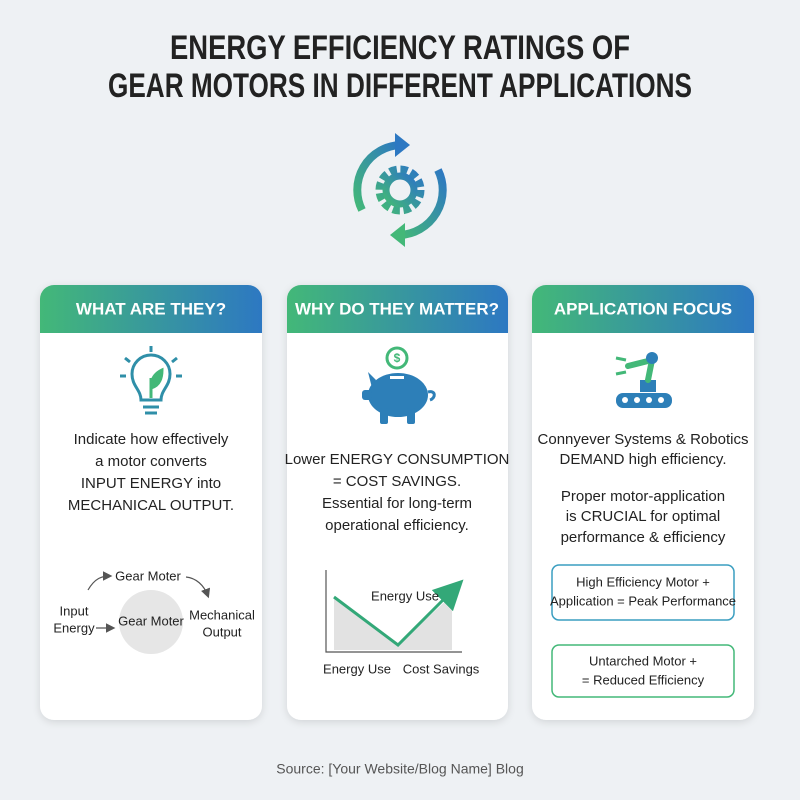  Describe the element at coordinates (393, 622) in the screenshot. I see `area` at that location.